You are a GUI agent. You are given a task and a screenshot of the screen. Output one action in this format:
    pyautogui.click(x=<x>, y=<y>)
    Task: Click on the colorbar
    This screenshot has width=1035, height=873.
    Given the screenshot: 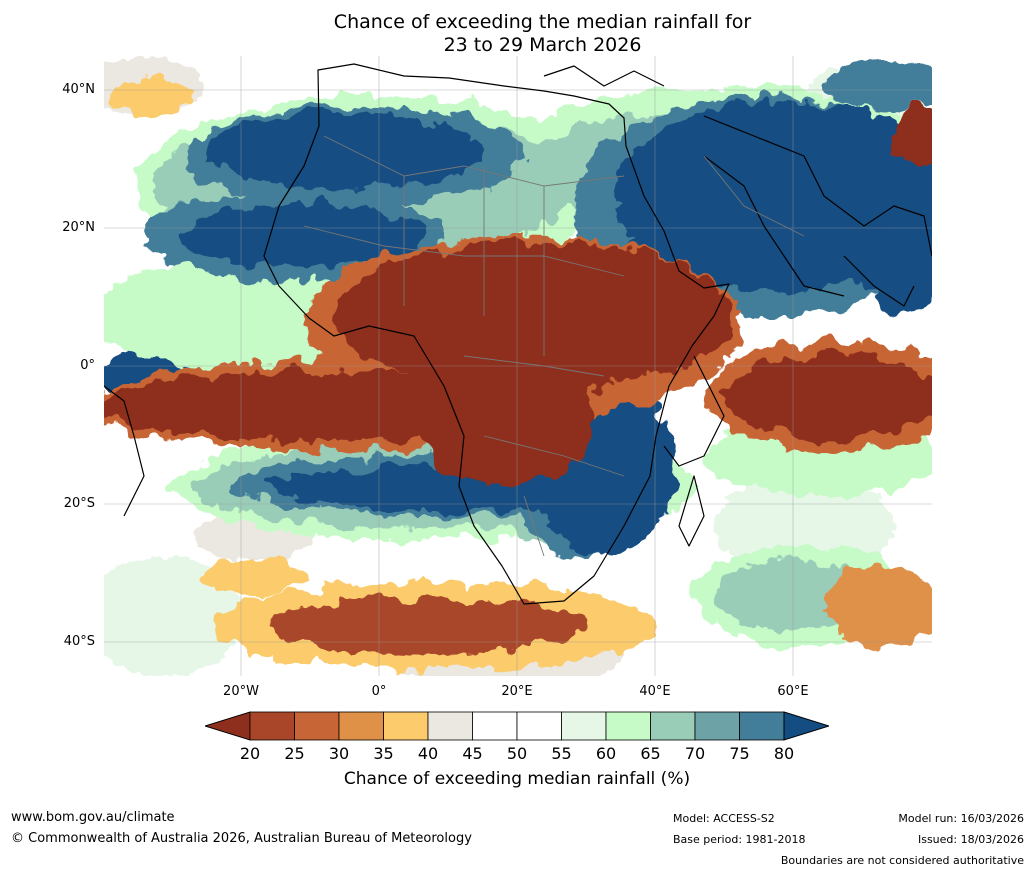 What is the action you would take?
    pyautogui.click(x=517, y=726)
    